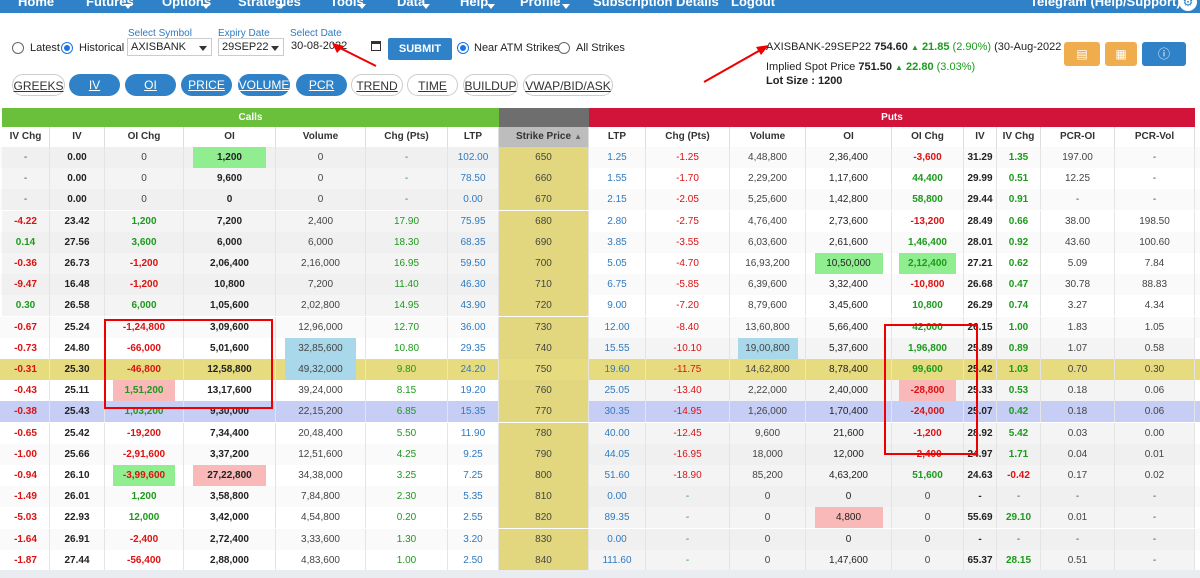  I want to click on table-cell: 0.06, so click(1155, 391).